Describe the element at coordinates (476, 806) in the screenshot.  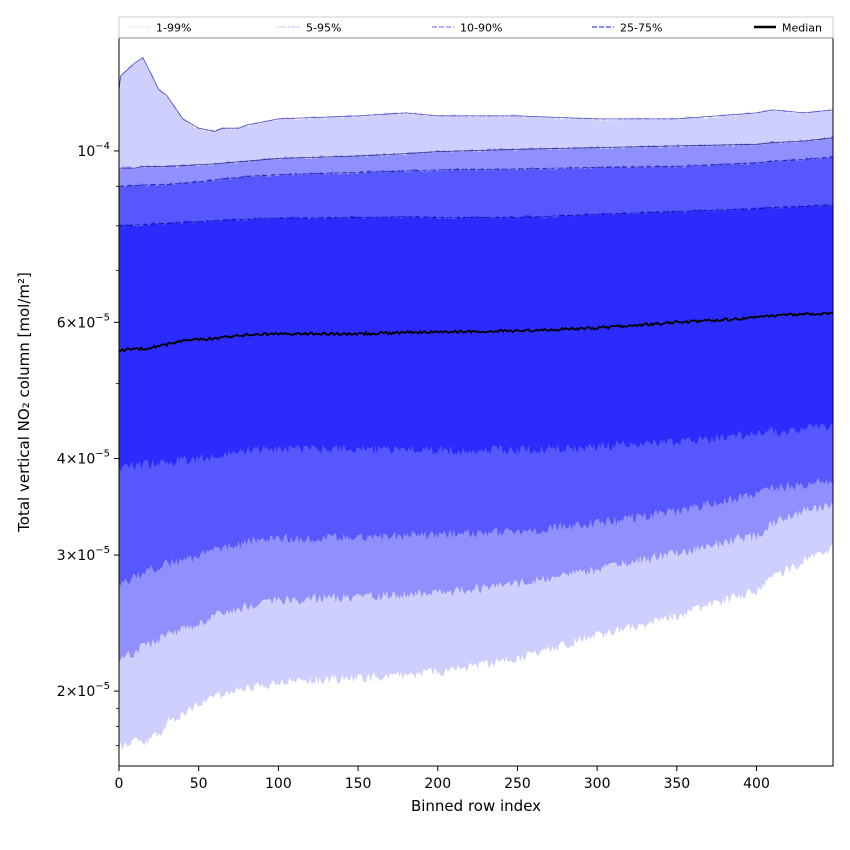
I see `x-axis-label: Binned row index` at that location.